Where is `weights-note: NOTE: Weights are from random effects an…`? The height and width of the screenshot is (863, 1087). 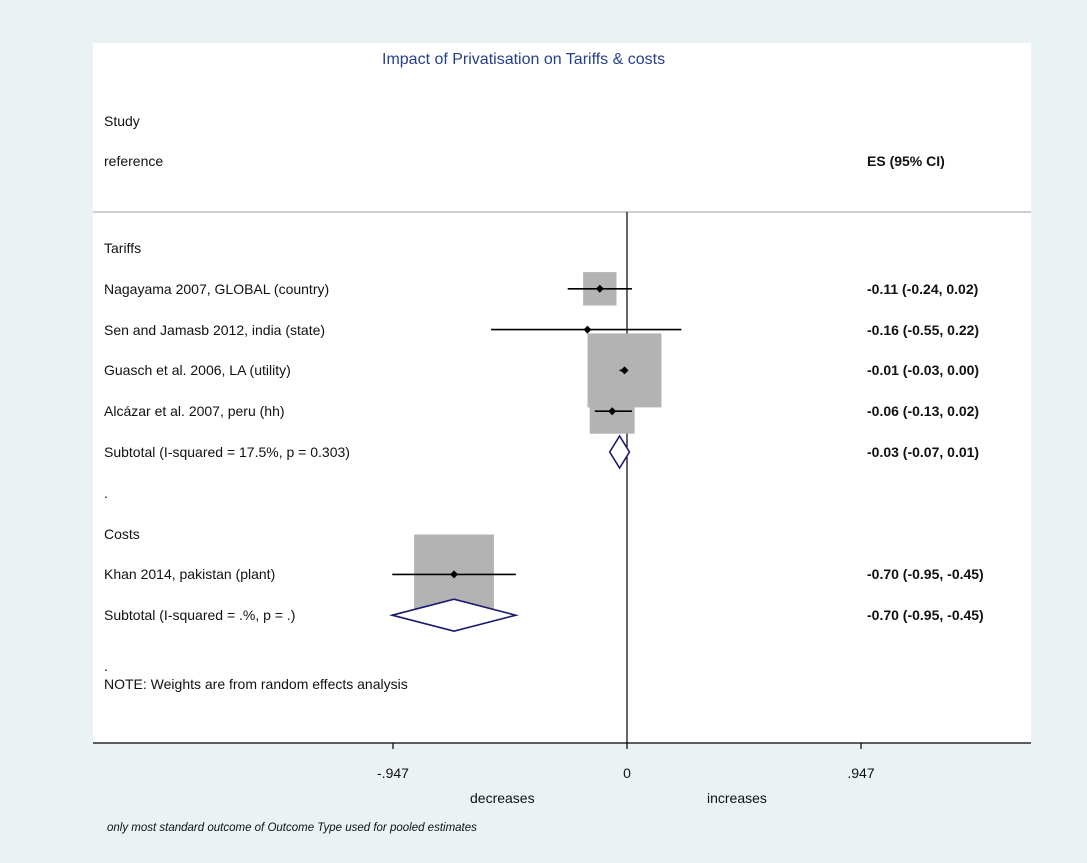
weights-note: NOTE: Weights are from random effects an… is located at coordinates (256, 684).